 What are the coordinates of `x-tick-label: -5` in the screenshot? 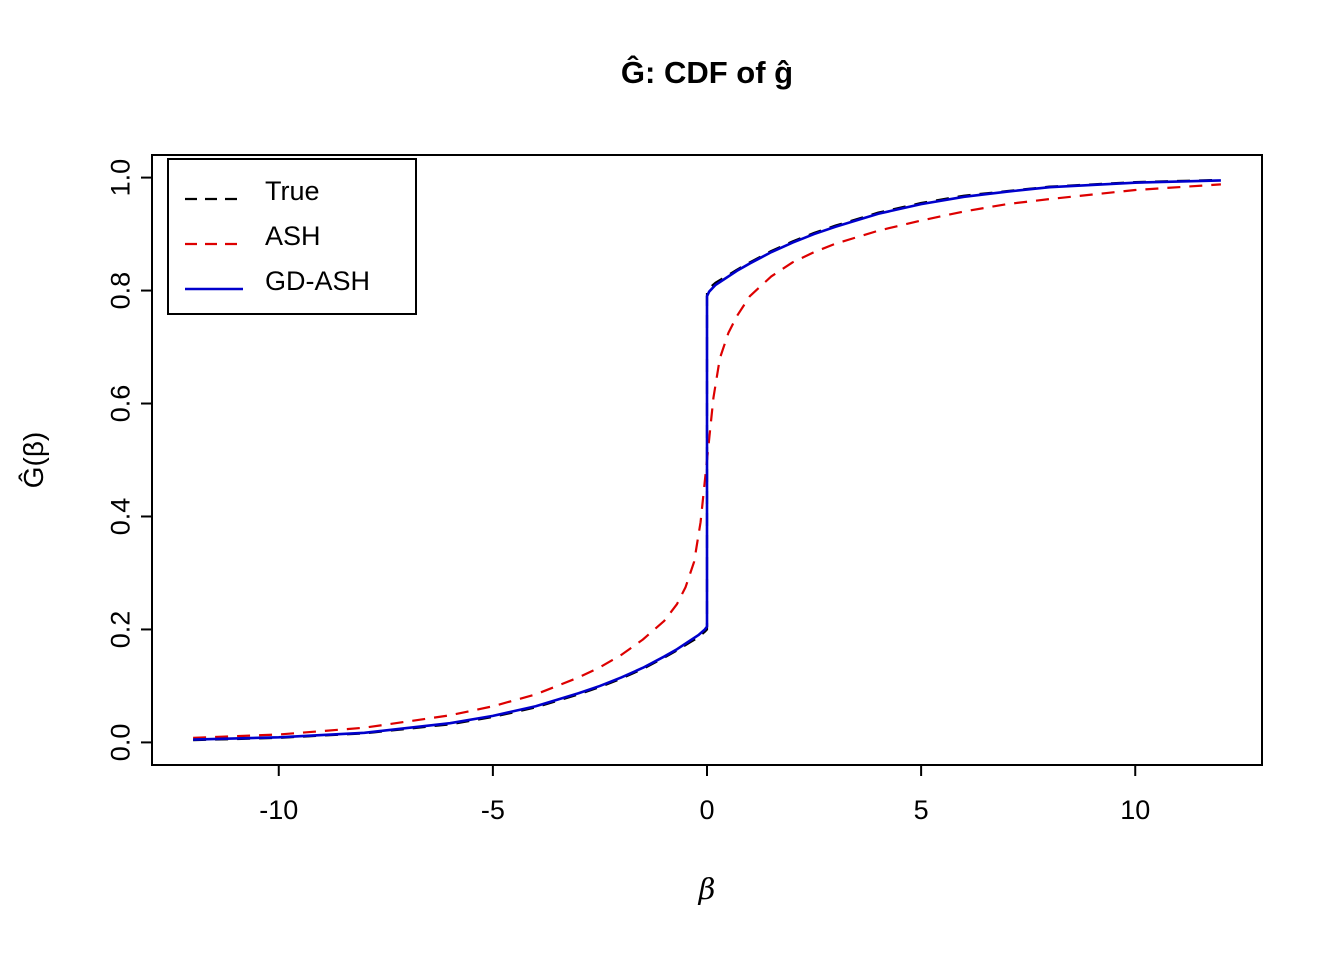 It's located at (493, 810).